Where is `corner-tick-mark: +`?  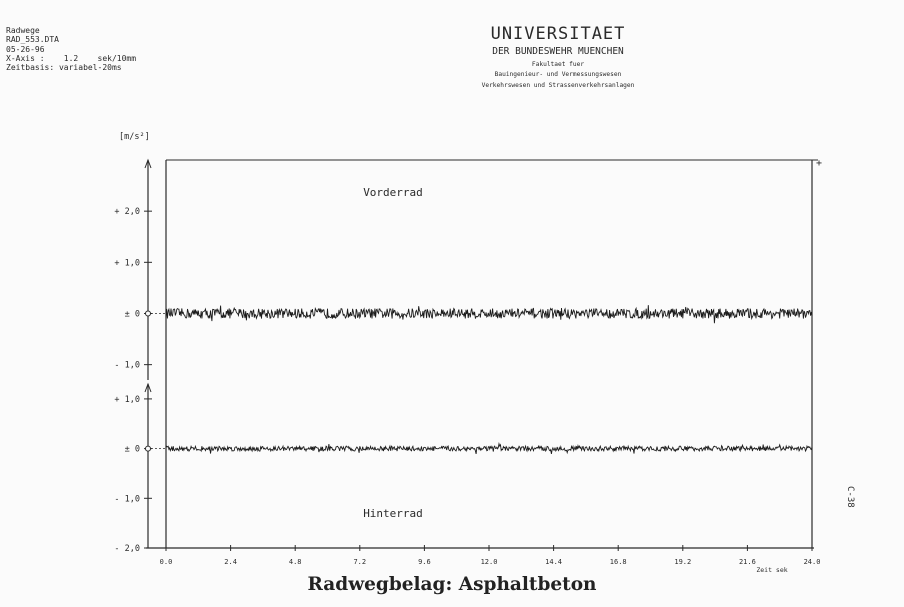 corner-tick-mark: + is located at coordinates (819, 163).